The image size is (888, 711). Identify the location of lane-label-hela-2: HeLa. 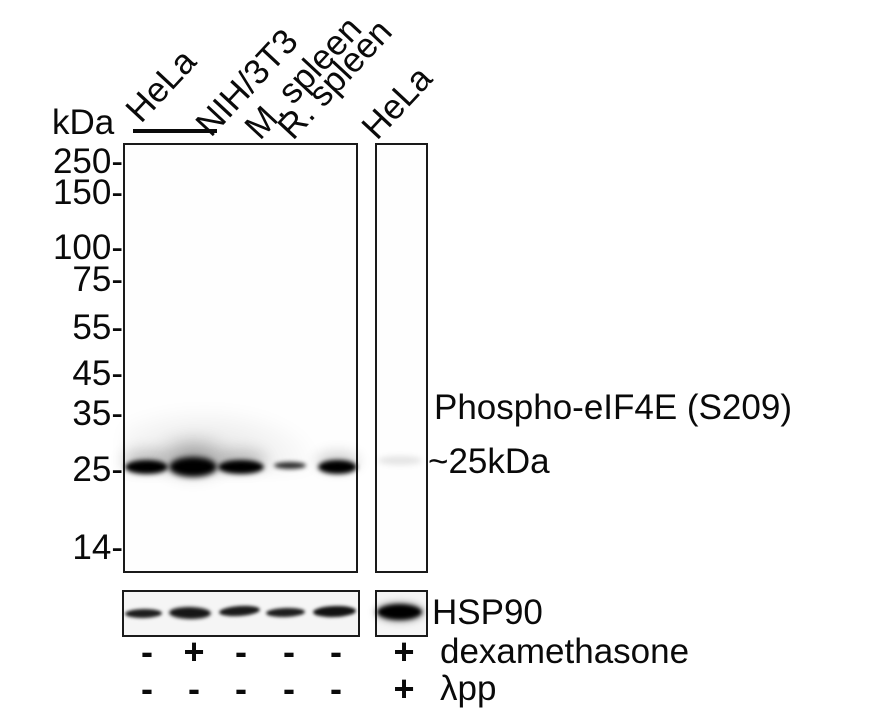
(397, 102).